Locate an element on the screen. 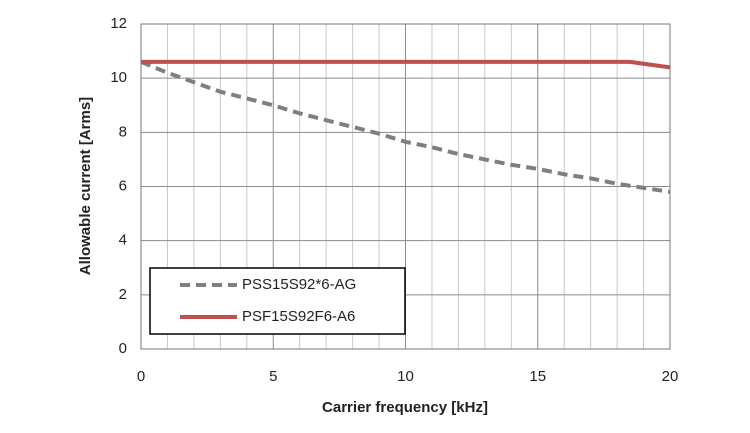  y-axis-title: Allowable current [Arms] is located at coordinates (85, 186).